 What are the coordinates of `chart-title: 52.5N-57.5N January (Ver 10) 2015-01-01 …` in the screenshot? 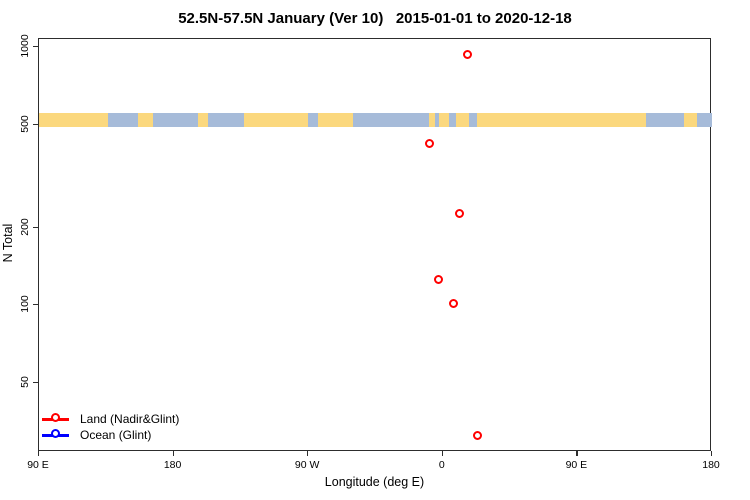 It's located at (375, 18).